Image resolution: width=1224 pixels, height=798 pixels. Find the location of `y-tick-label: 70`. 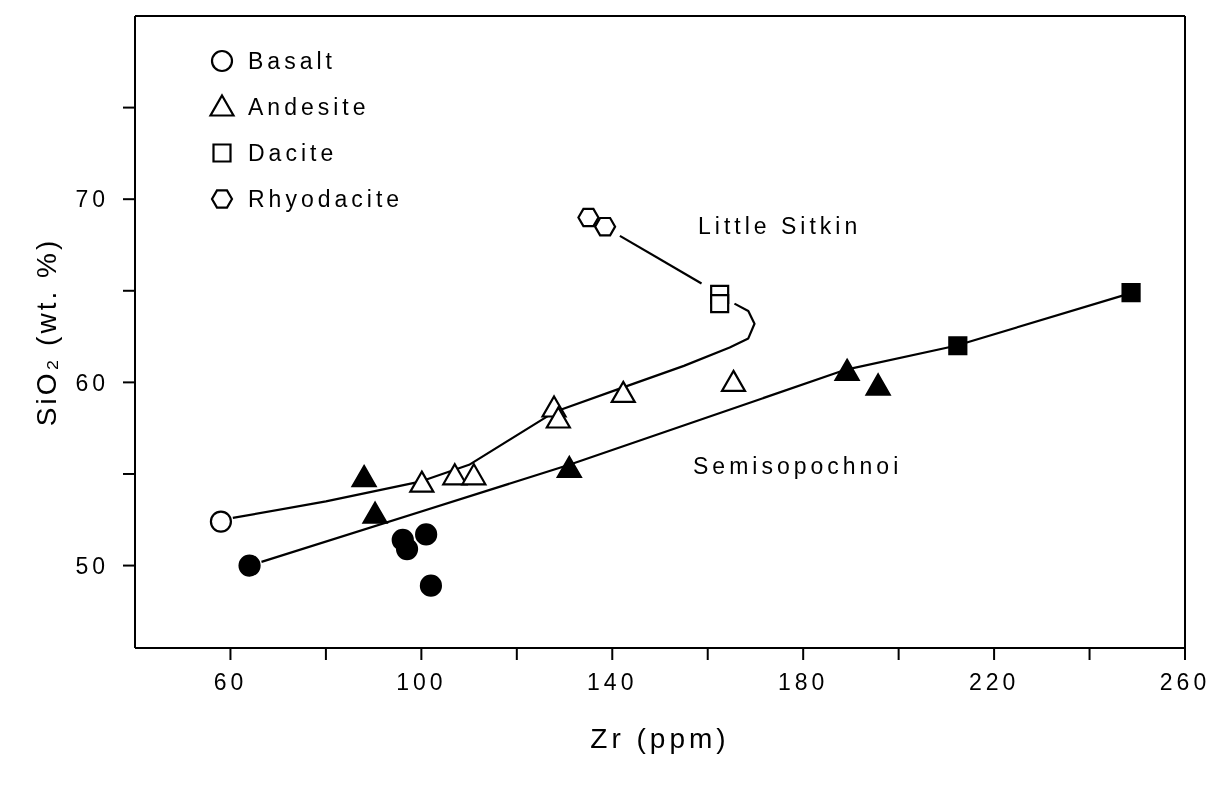

y-tick-label: 70 is located at coordinates (92, 199).